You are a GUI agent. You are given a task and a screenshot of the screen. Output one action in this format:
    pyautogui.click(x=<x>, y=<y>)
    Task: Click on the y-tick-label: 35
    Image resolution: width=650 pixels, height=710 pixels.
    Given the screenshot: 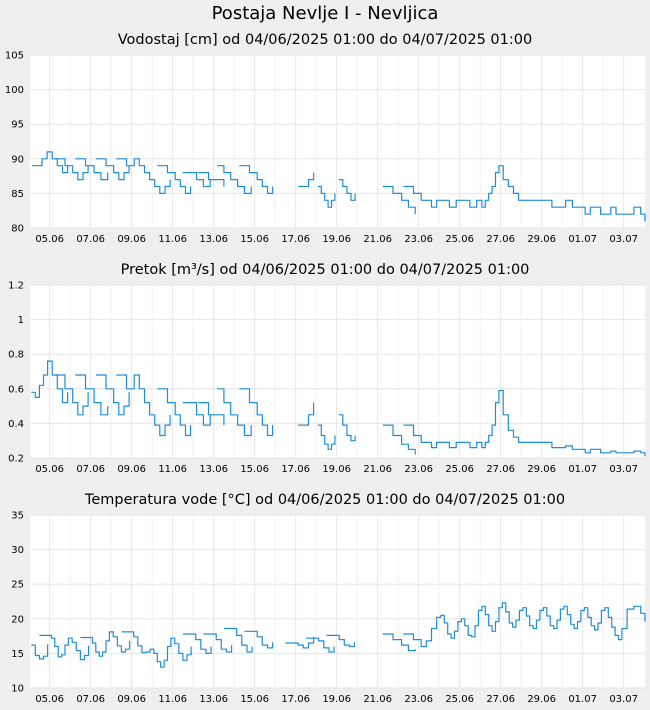 What is the action you would take?
    pyautogui.click(x=17, y=516)
    